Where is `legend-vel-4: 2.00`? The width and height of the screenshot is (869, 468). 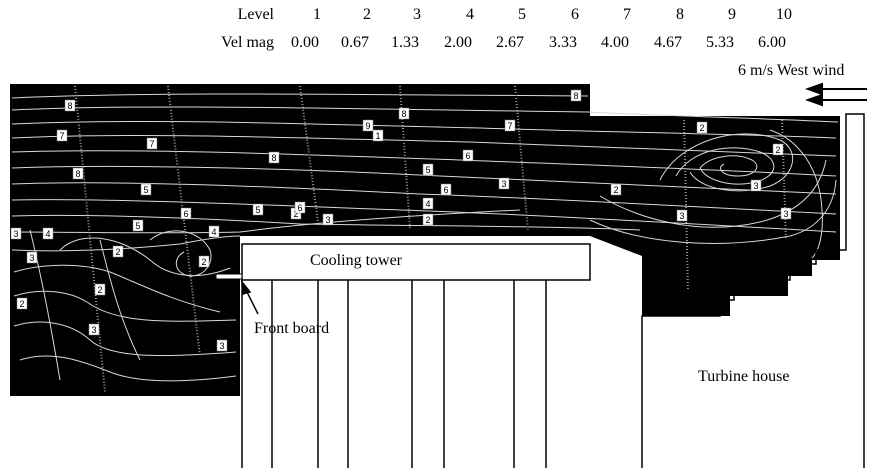
legend-vel-4: 2.00 is located at coordinates (458, 42).